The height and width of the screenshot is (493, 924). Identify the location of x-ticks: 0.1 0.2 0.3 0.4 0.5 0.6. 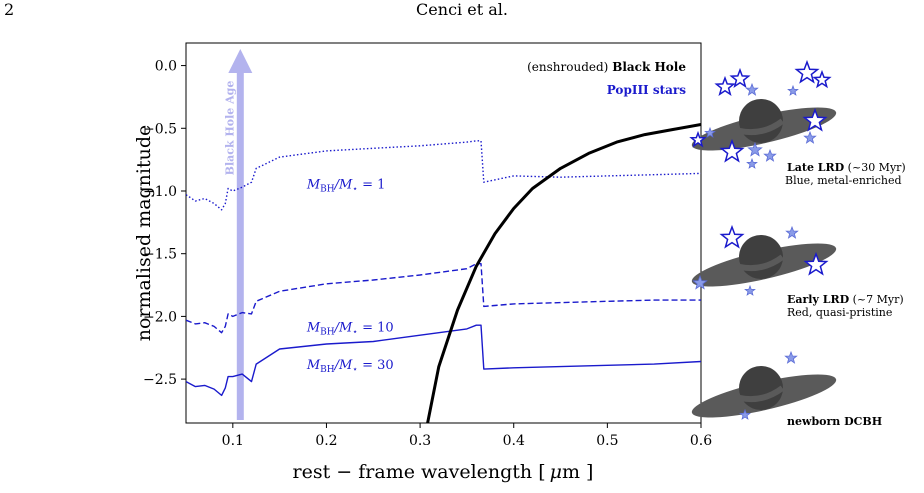
(467, 436).